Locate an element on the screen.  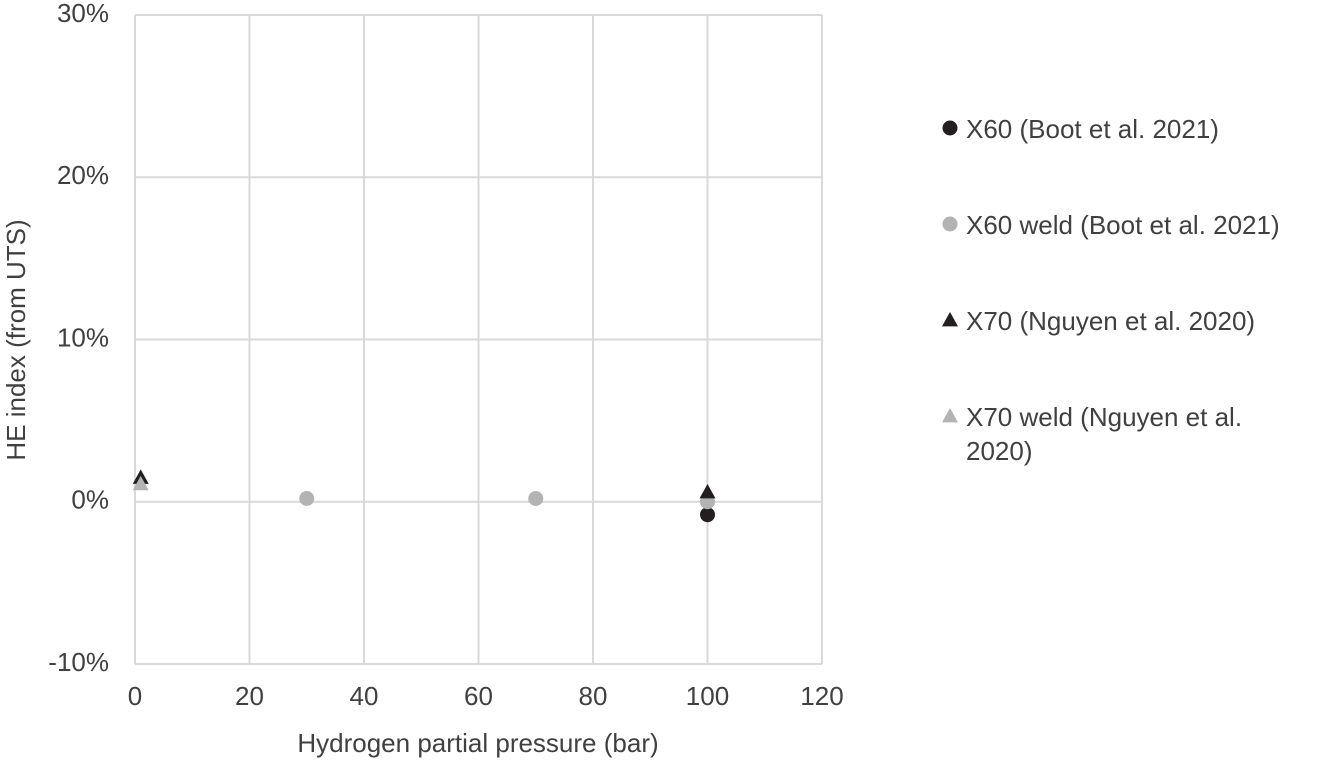
x-axis-label: Hydrogen partial pressure (bar) is located at coordinates (477, 743).